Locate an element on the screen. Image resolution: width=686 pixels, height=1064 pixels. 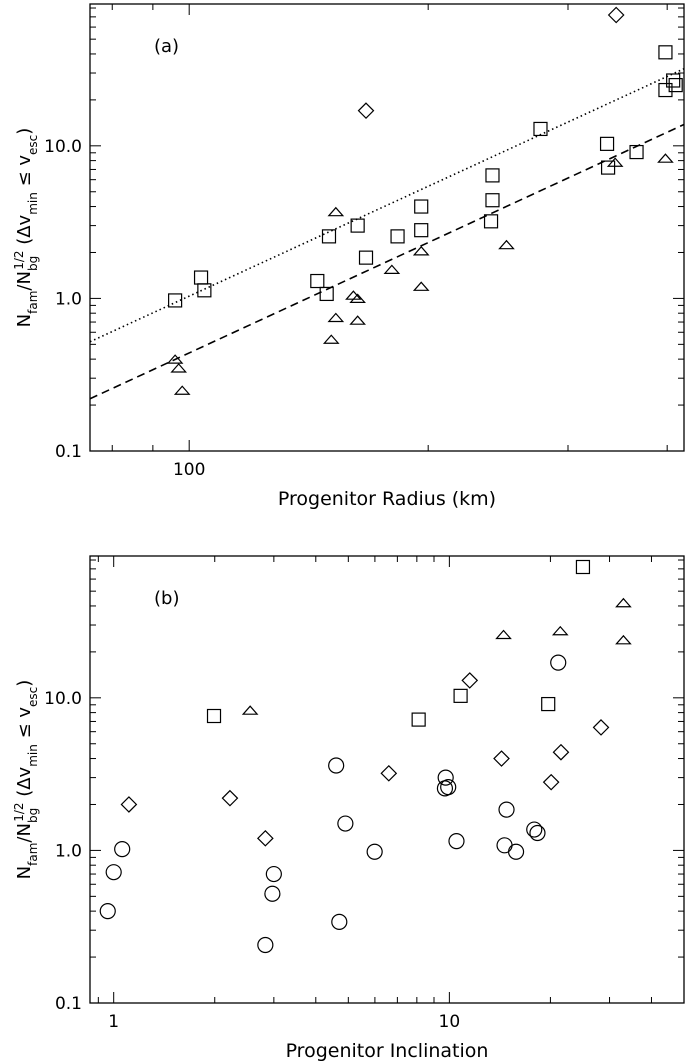
squares-series is located at coordinates (398, 643).